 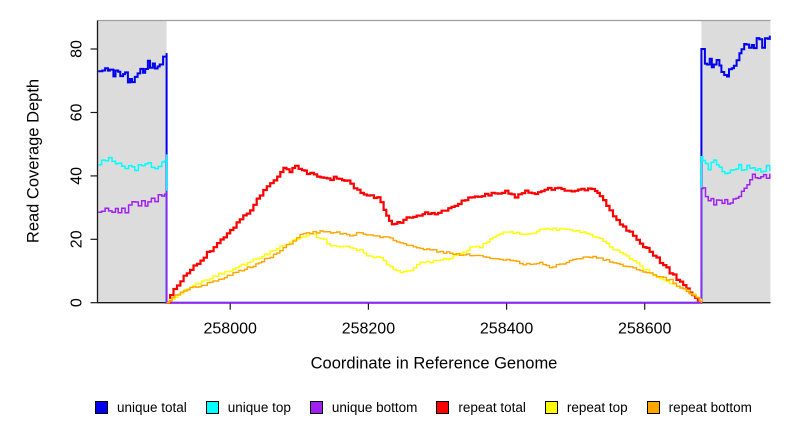 I want to click on legend-swatch-unique-bottom, so click(x=316, y=407).